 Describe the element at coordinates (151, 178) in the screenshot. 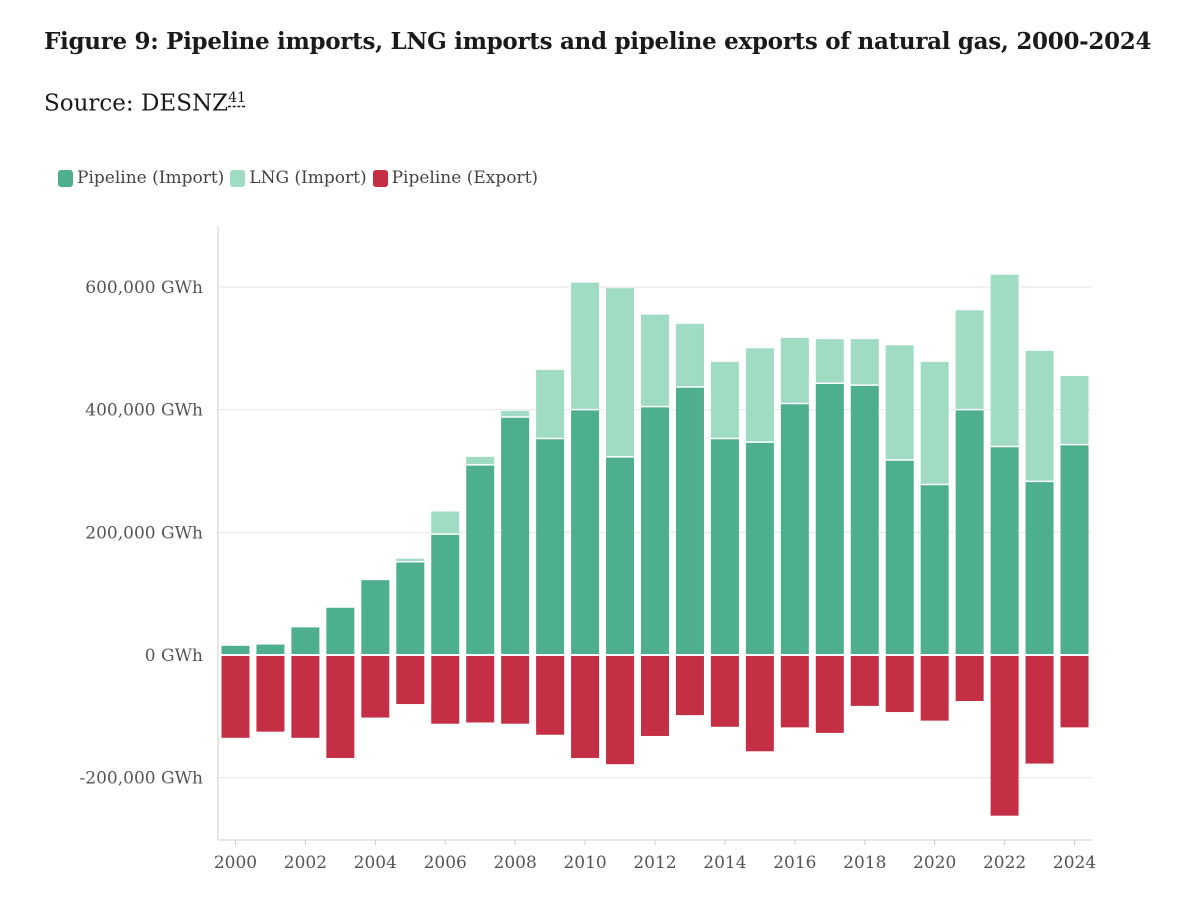

I see `legend-label-pipeline-import: Pipeline (Import)` at that location.